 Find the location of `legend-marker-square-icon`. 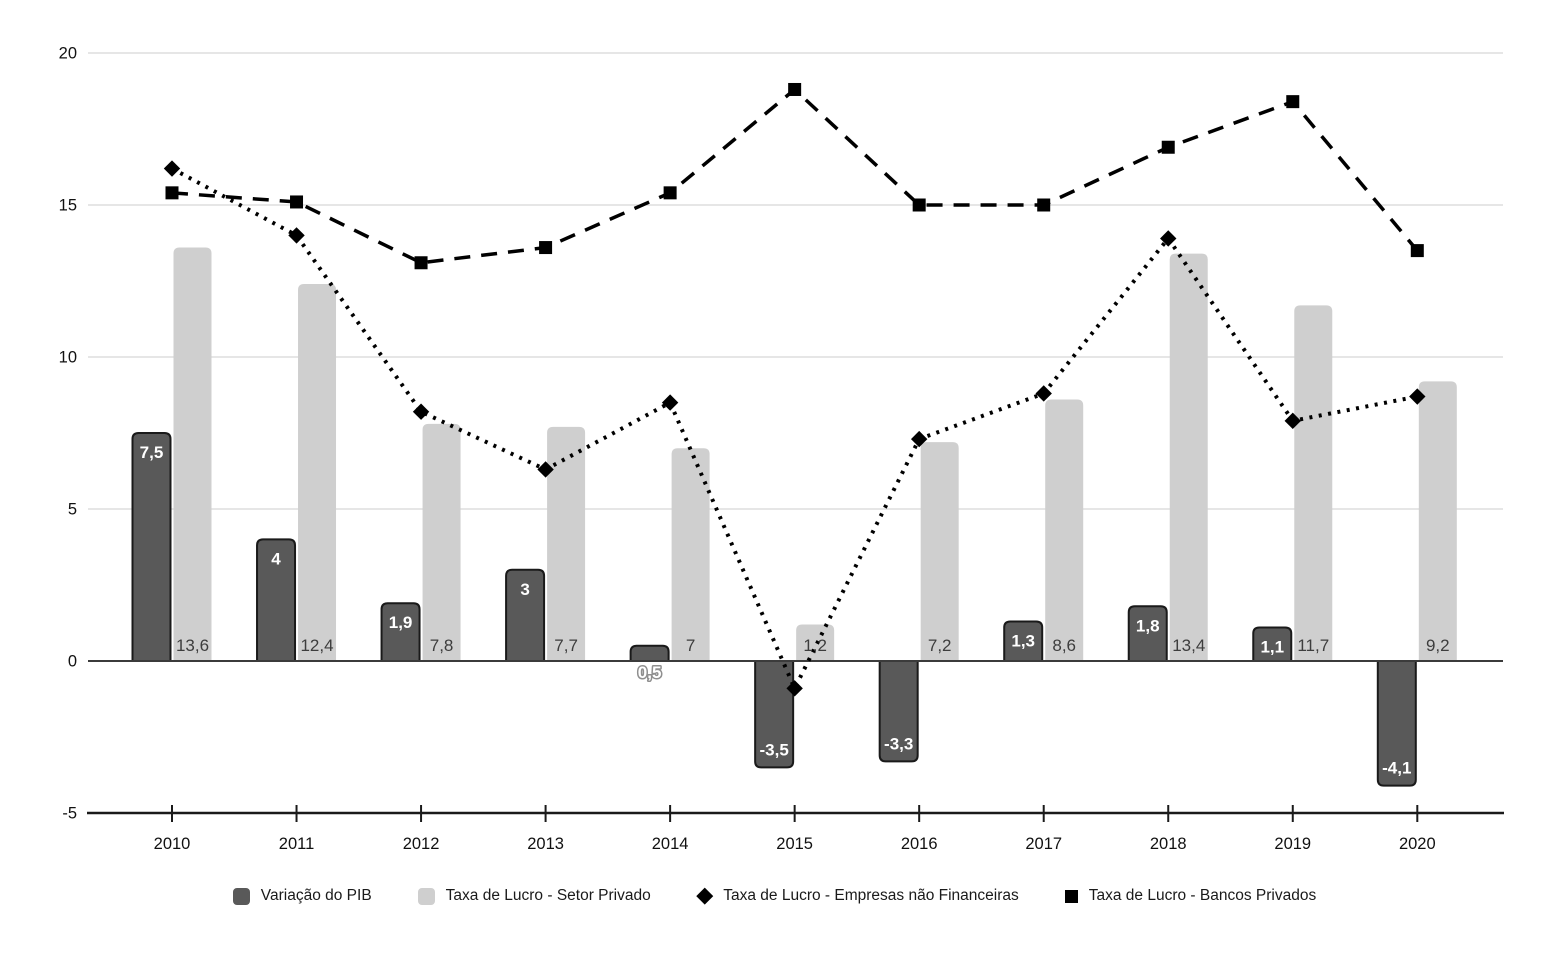

legend-marker-square-icon is located at coordinates (1071, 896).